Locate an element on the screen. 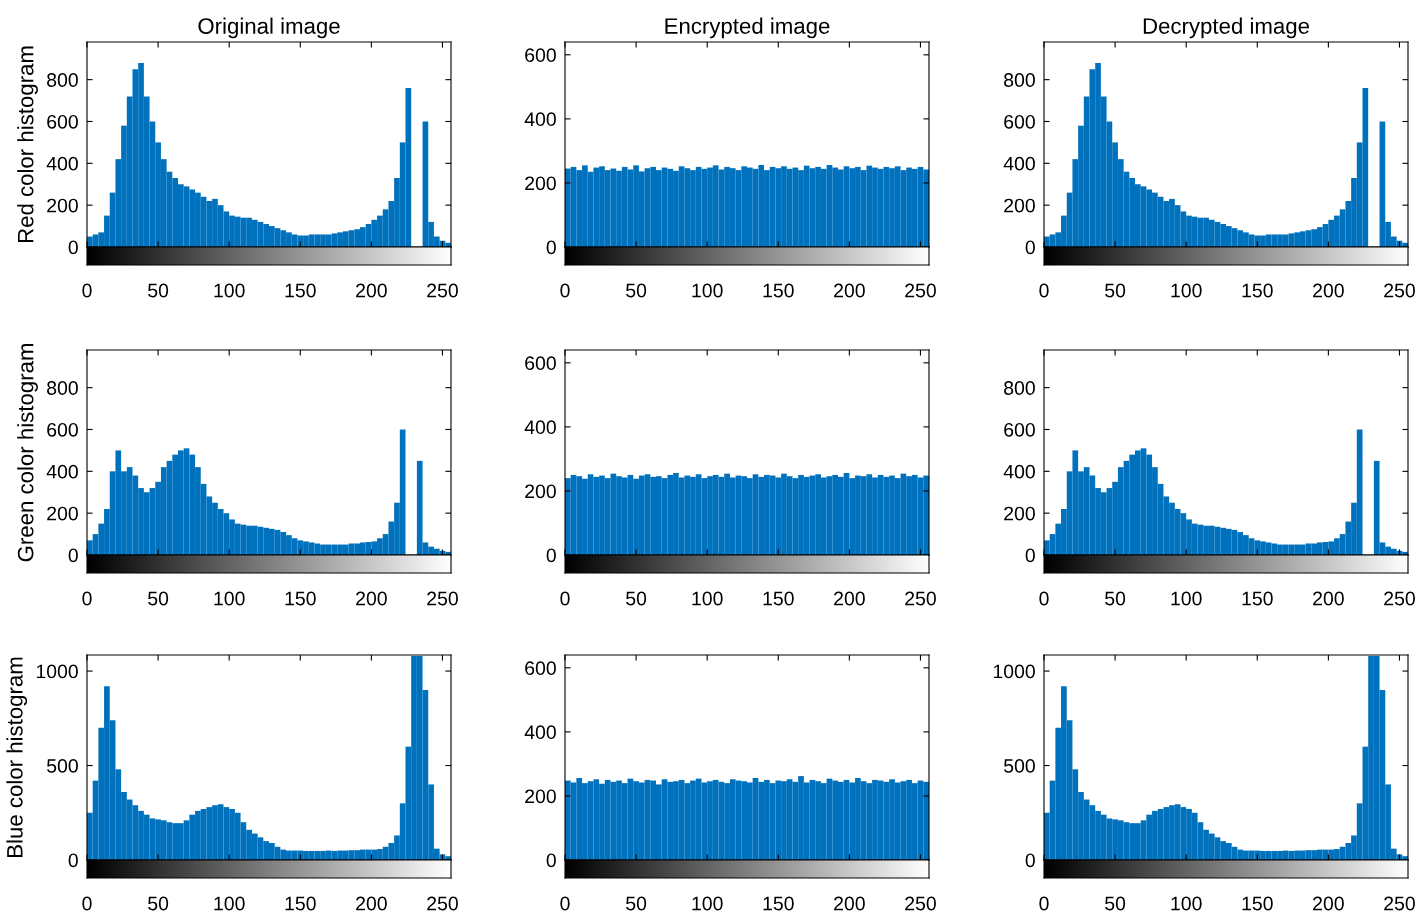  chart-title: Original image is located at coordinates (269, 28).